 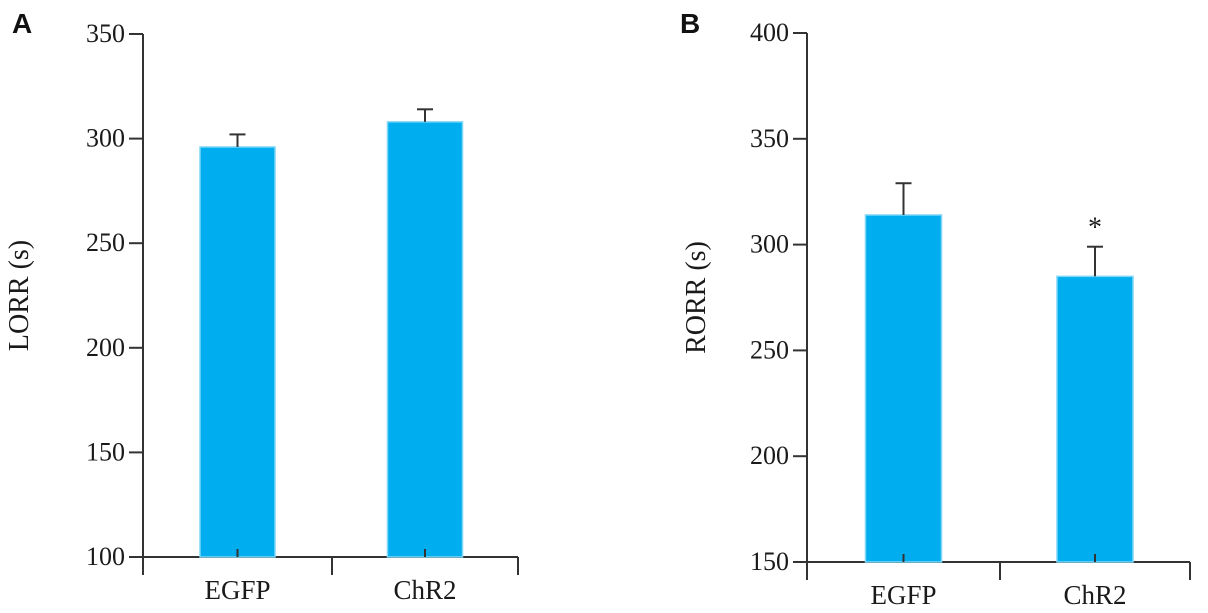 I want to click on panel-b-y-tick-label: 350, so click(x=769, y=138).